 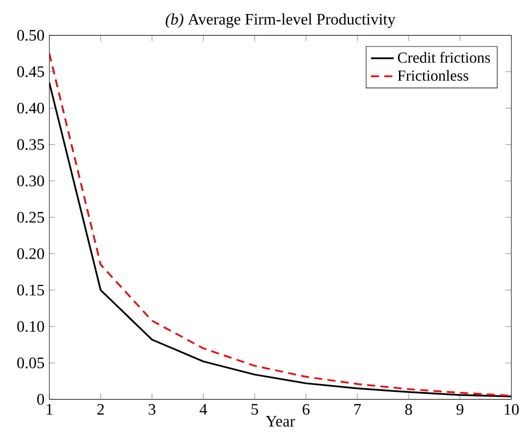 I want to click on x-tick-label: 7, so click(x=357, y=409).